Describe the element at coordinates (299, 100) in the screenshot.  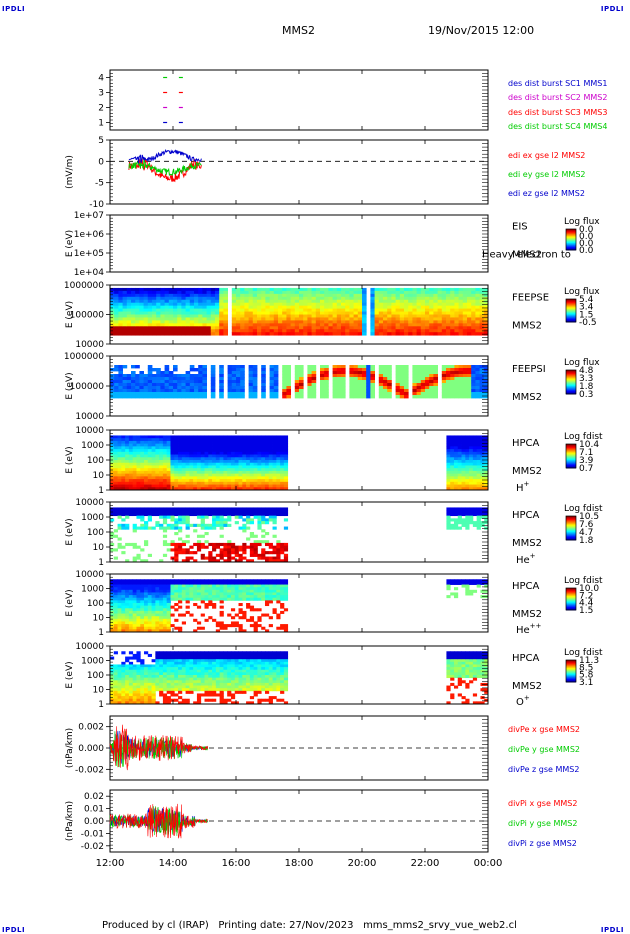
I see `burst-frame` at that location.